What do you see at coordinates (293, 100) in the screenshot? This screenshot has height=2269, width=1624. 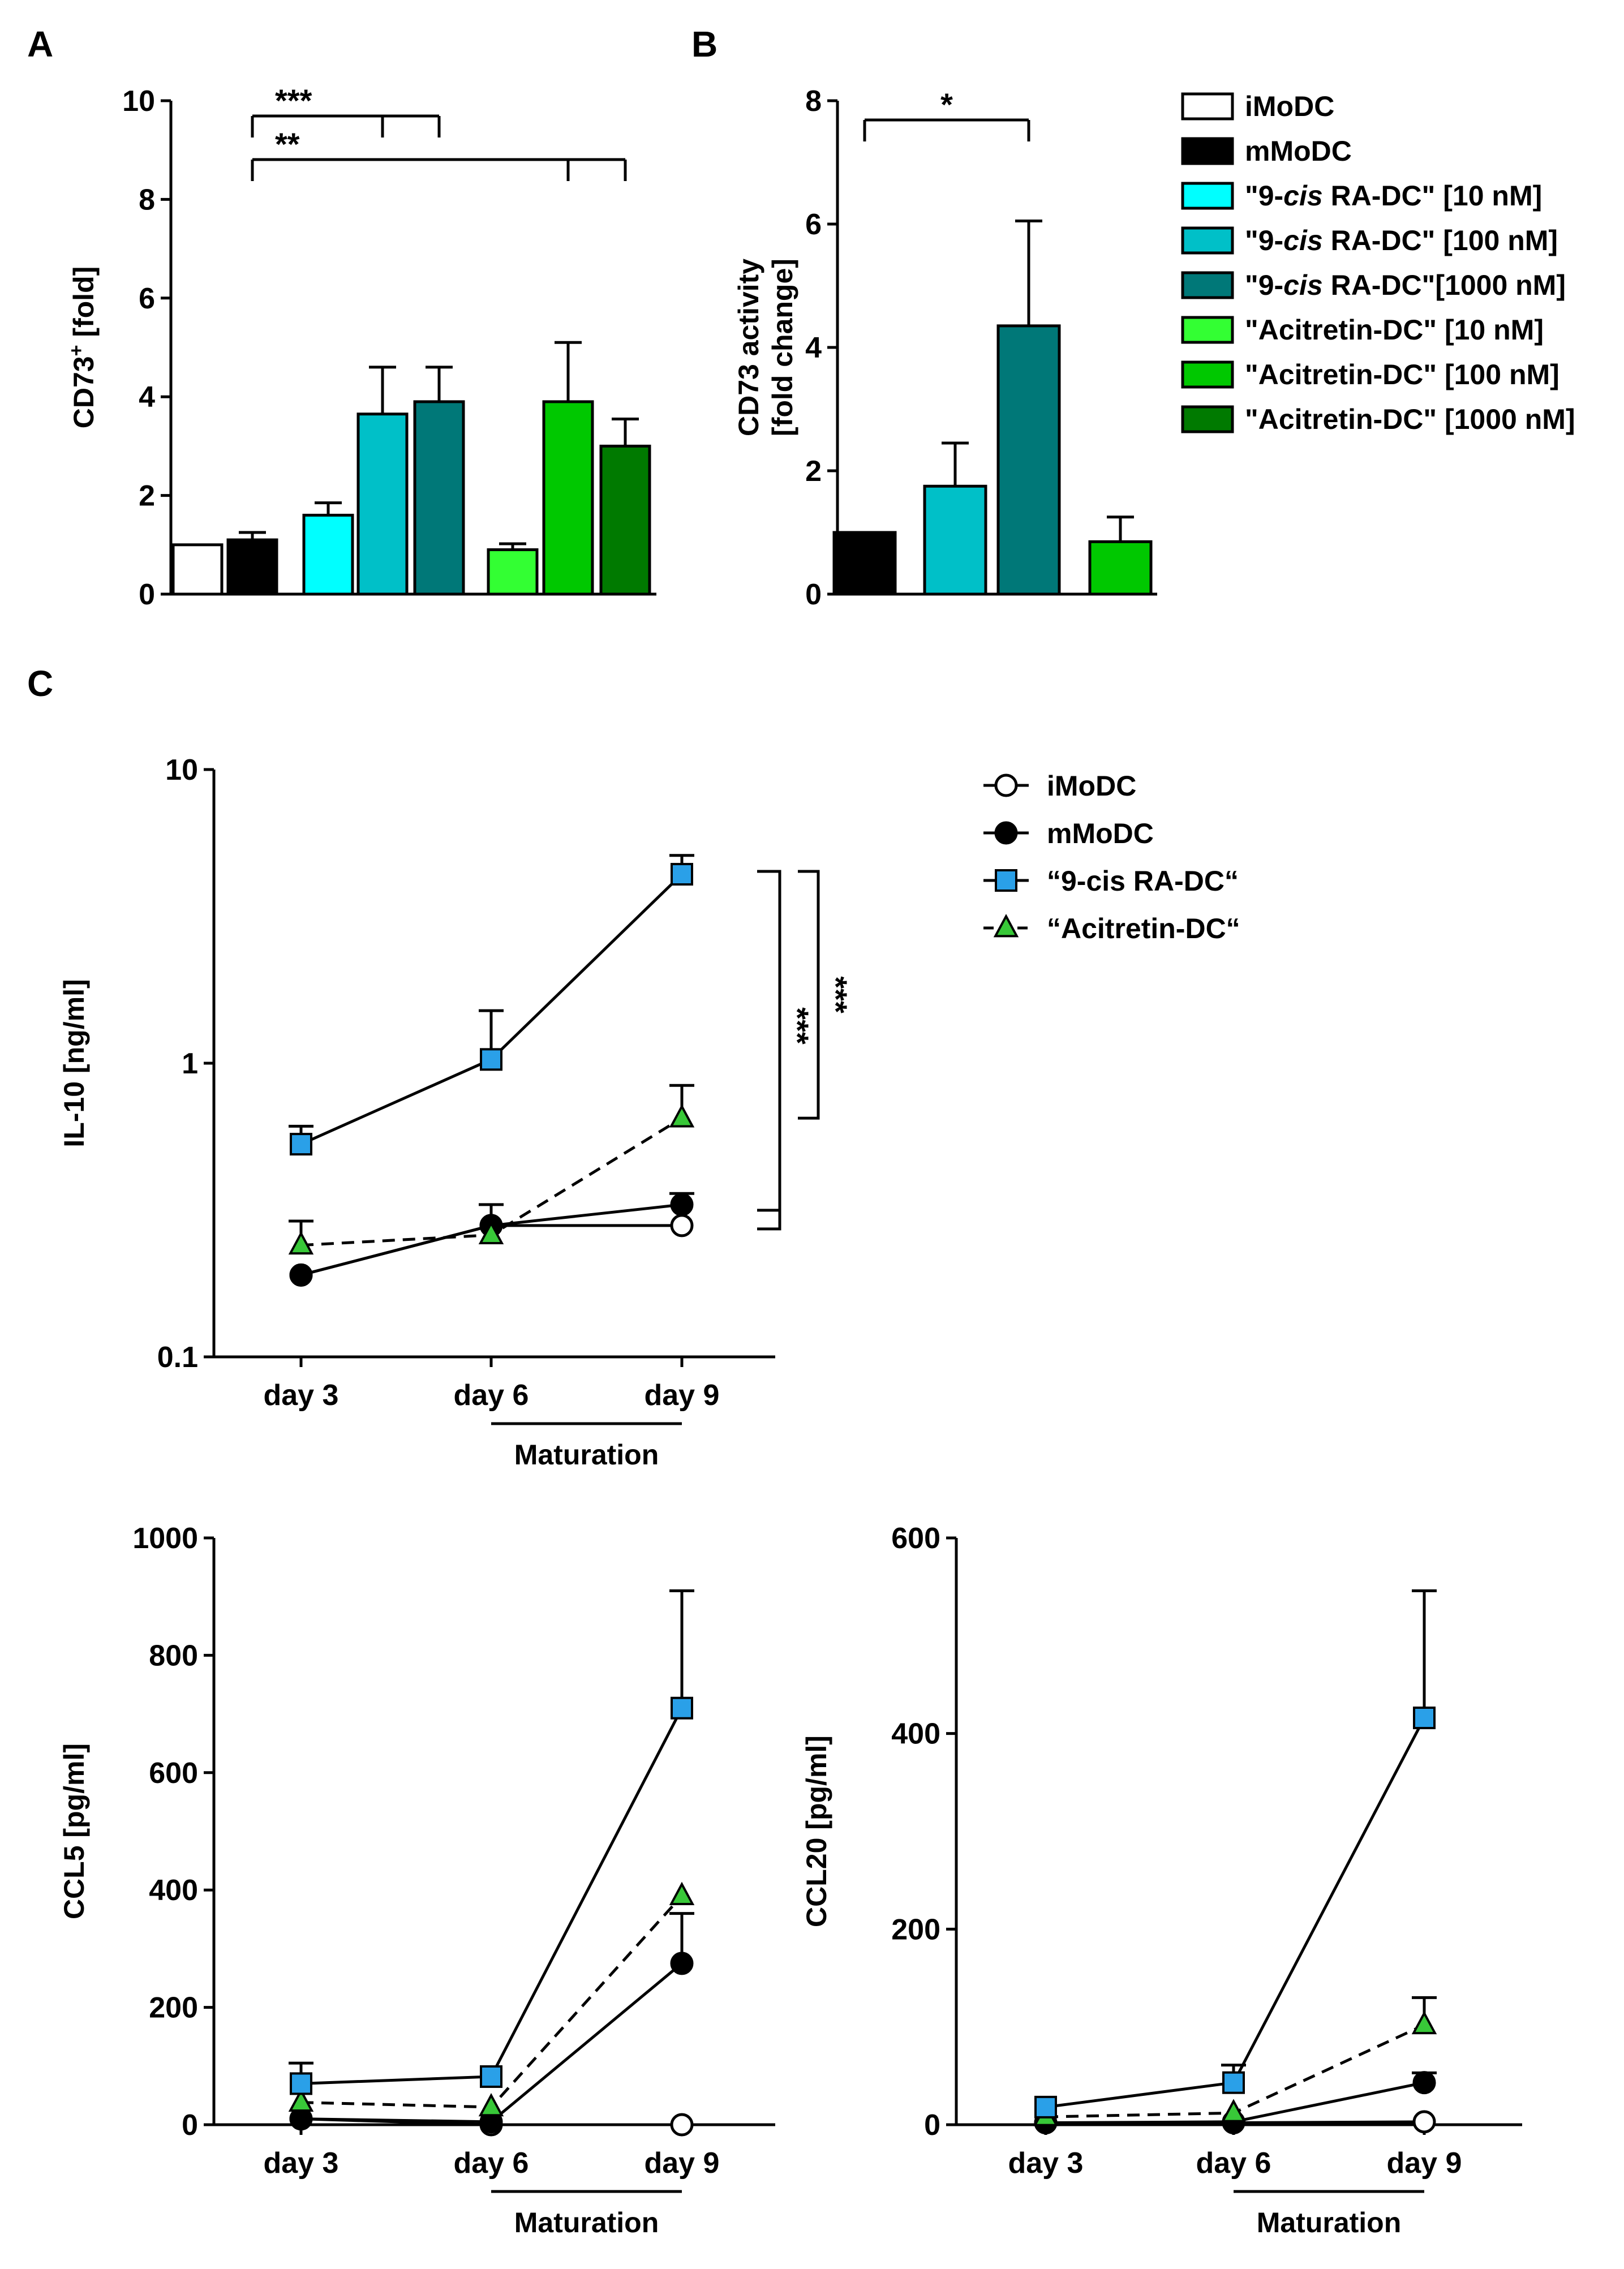 I see `significance-label: ***` at bounding box center [293, 100].